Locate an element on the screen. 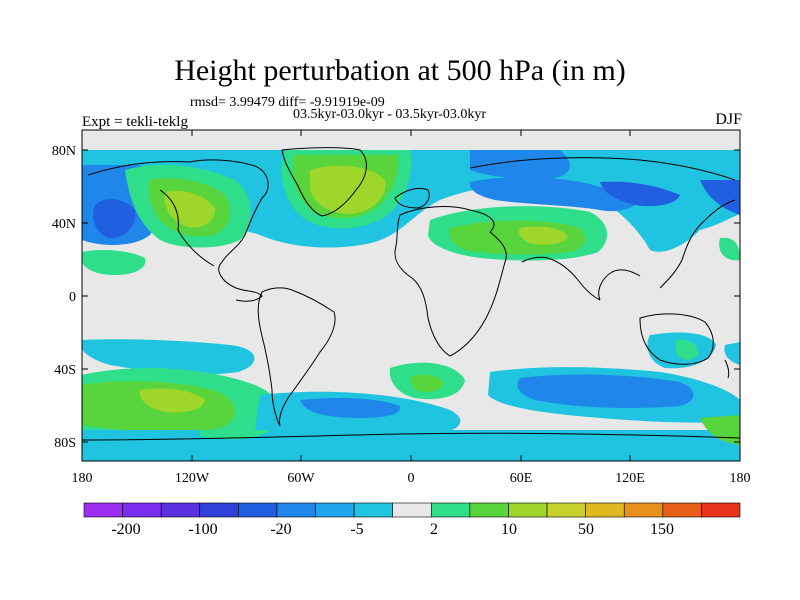  colorbar-label-2: -100 is located at coordinates (202, 529).